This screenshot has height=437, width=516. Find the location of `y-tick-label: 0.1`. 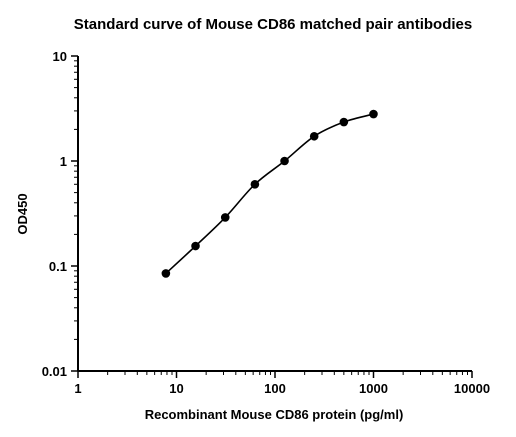

y-tick-label: 0.1 is located at coordinates (58, 266).